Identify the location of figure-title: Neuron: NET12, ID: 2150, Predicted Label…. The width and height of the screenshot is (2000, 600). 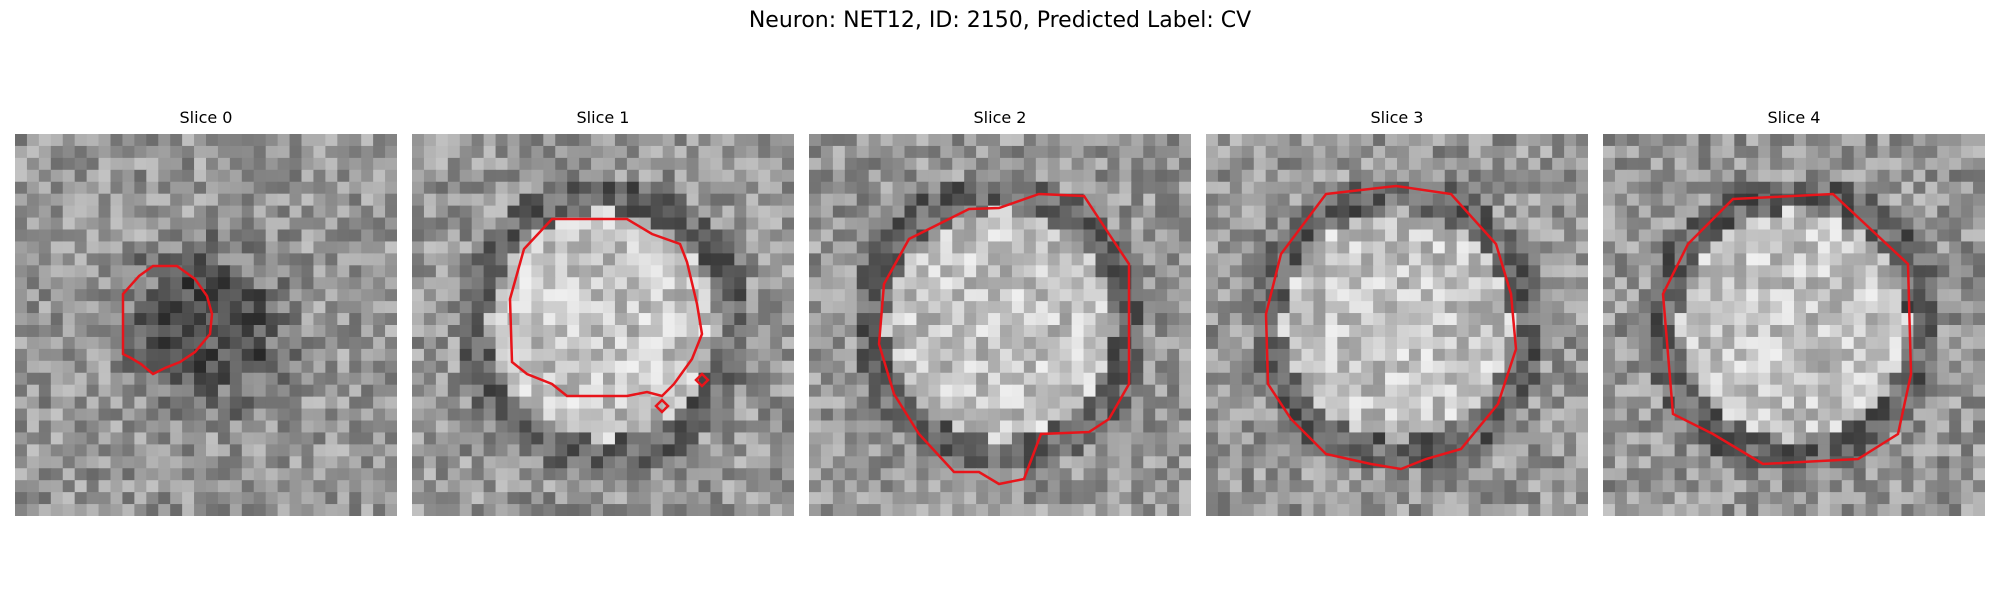
(1000, 20).